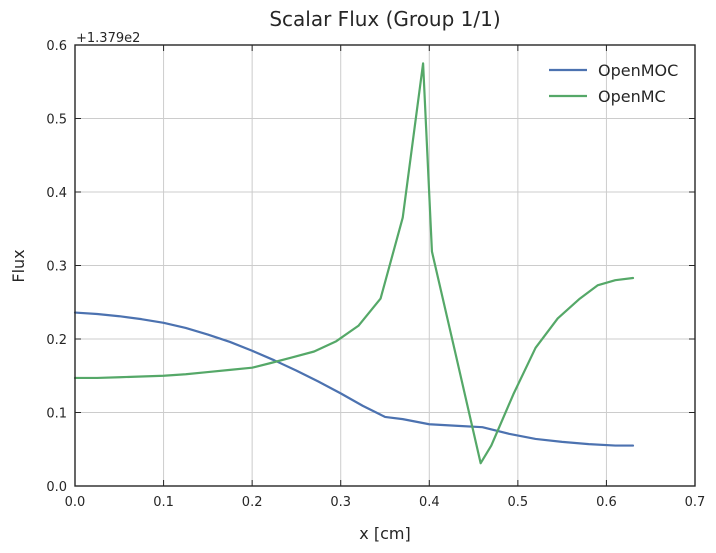 This screenshot has width=716, height=553. What do you see at coordinates (56, 414) in the screenshot?
I see `y-tick-label: 0.1` at bounding box center [56, 414].